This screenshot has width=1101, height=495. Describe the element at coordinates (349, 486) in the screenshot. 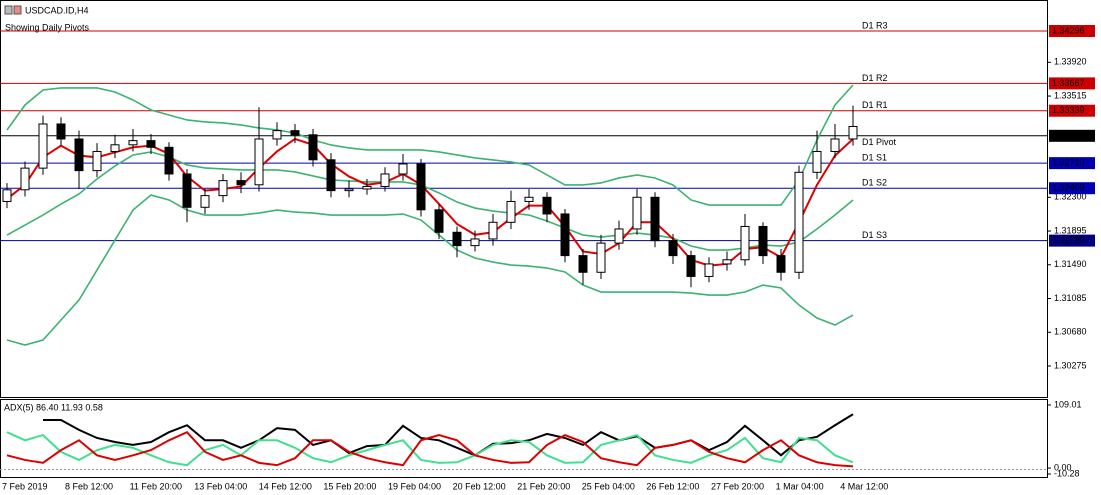

I see `x-tick-label: 15 Feb 20:00` at that location.